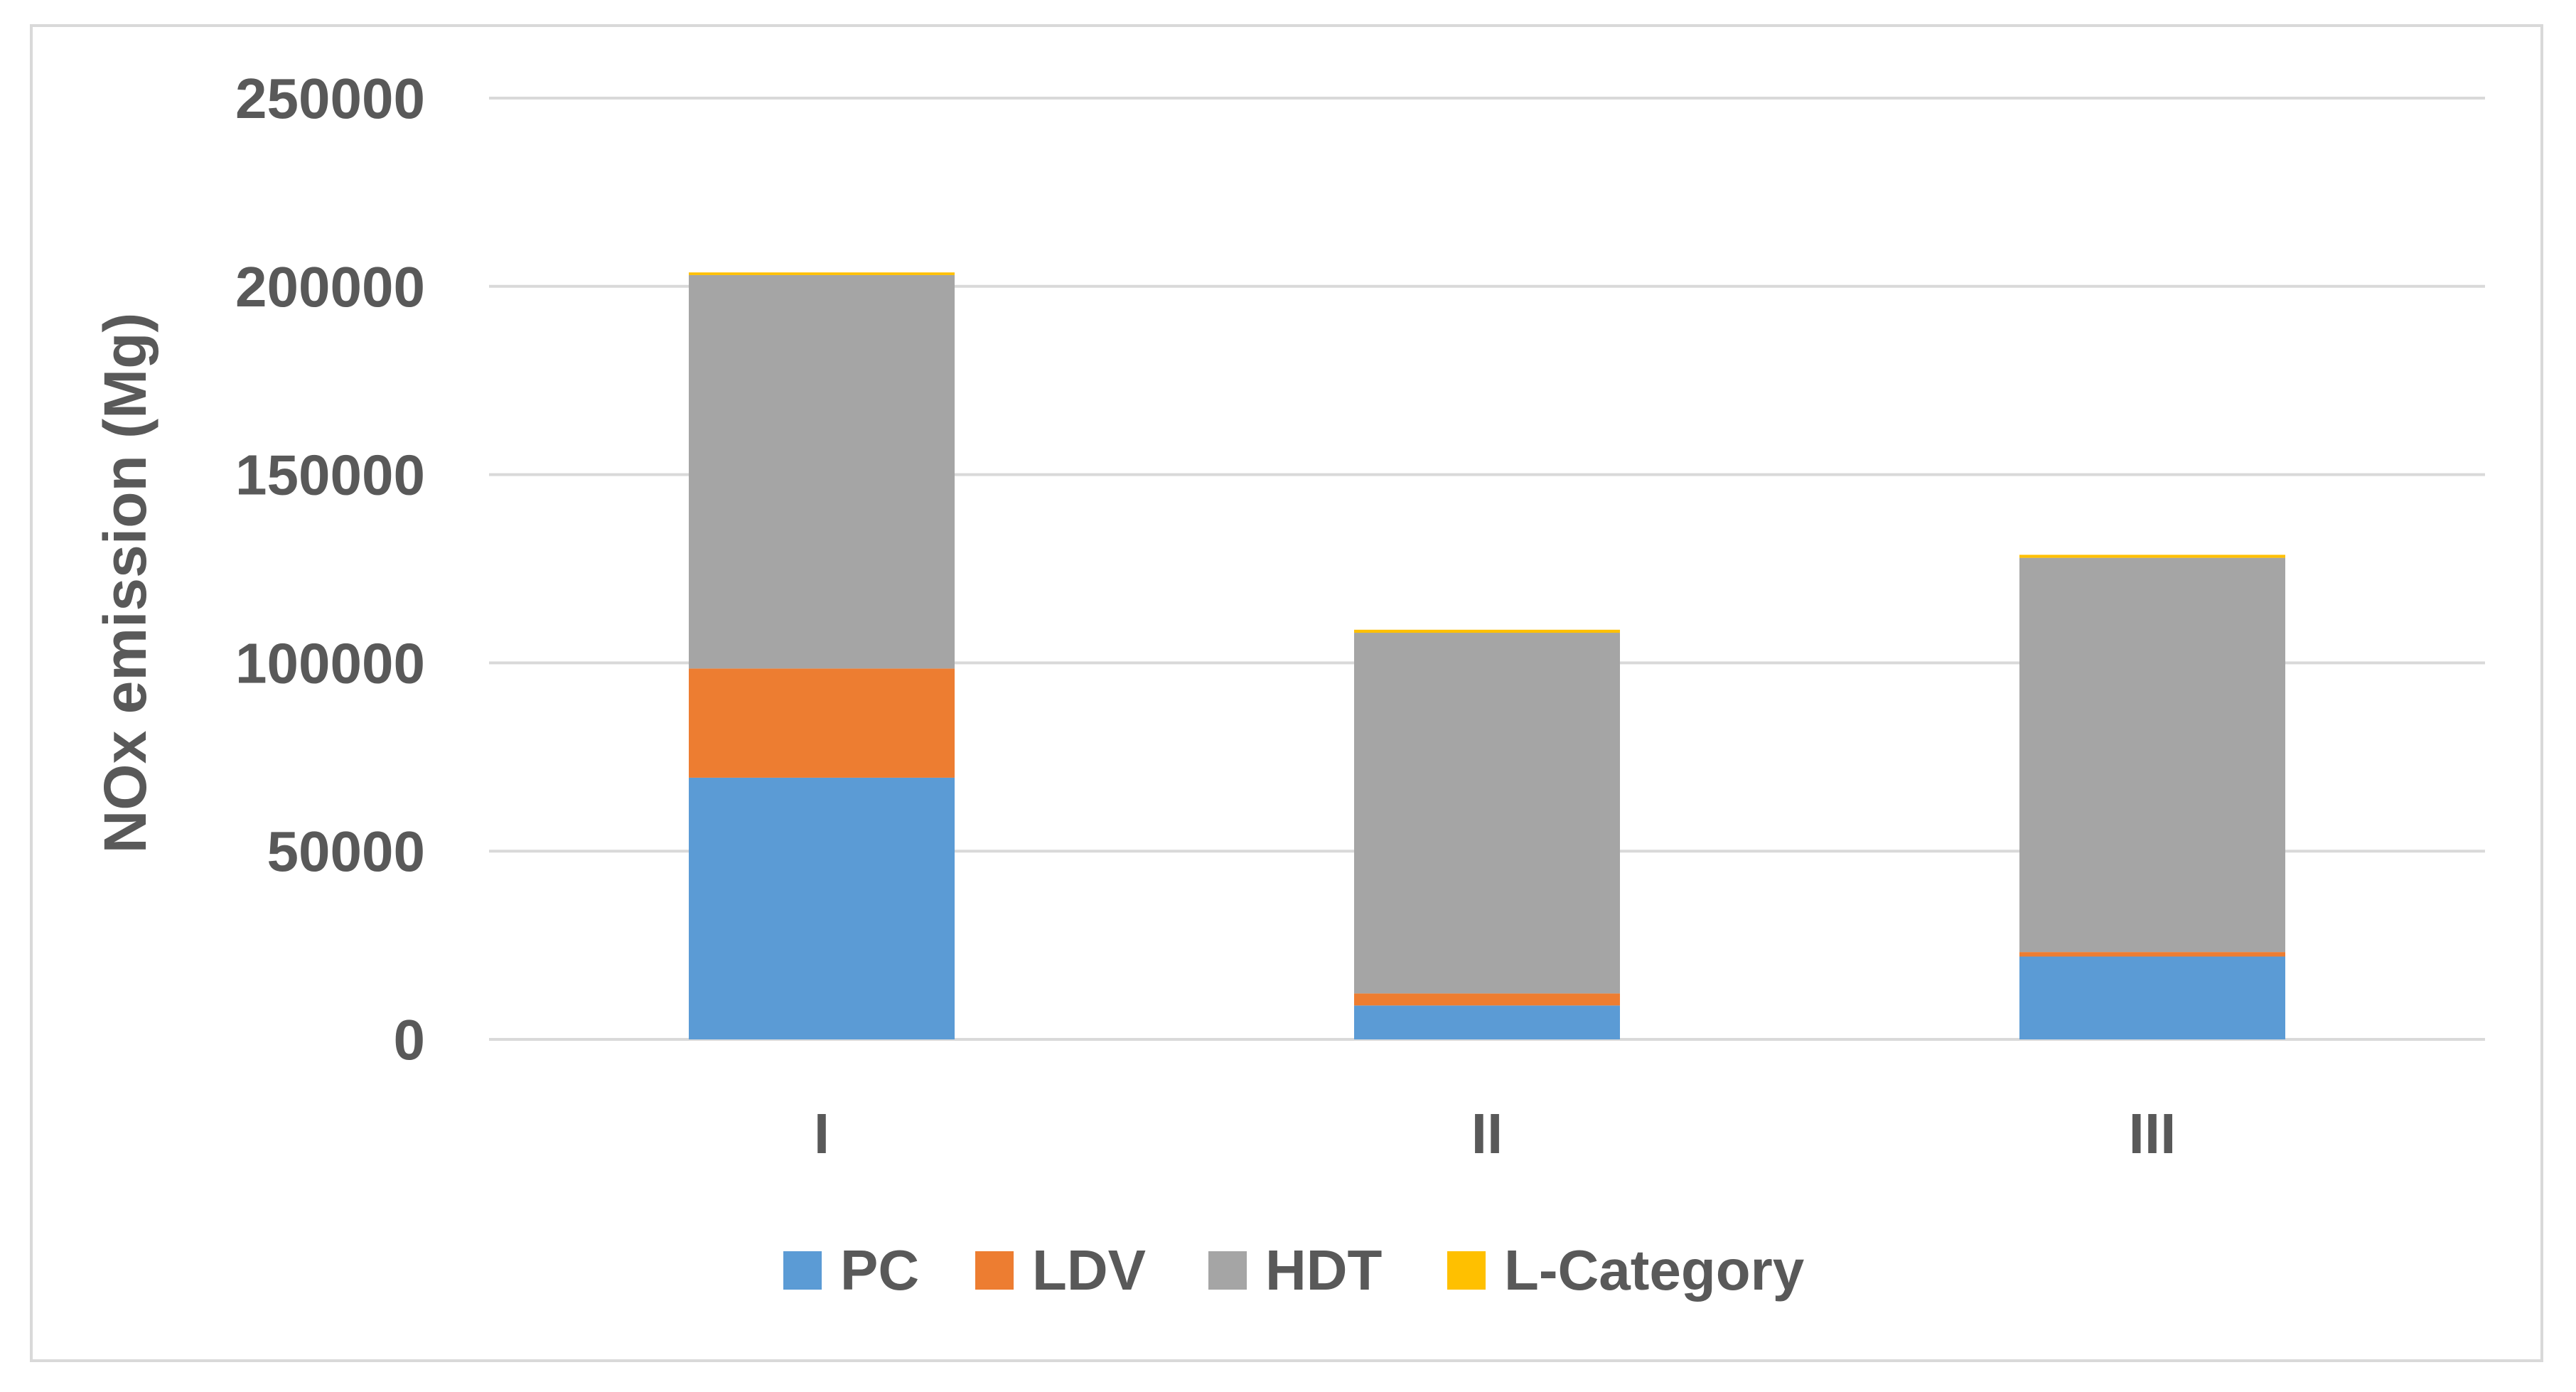 Image resolution: width=2576 pixels, height=1392 pixels. What do you see at coordinates (2152, 954) in the screenshot?
I see `bar-segment-ldv-iii` at bounding box center [2152, 954].